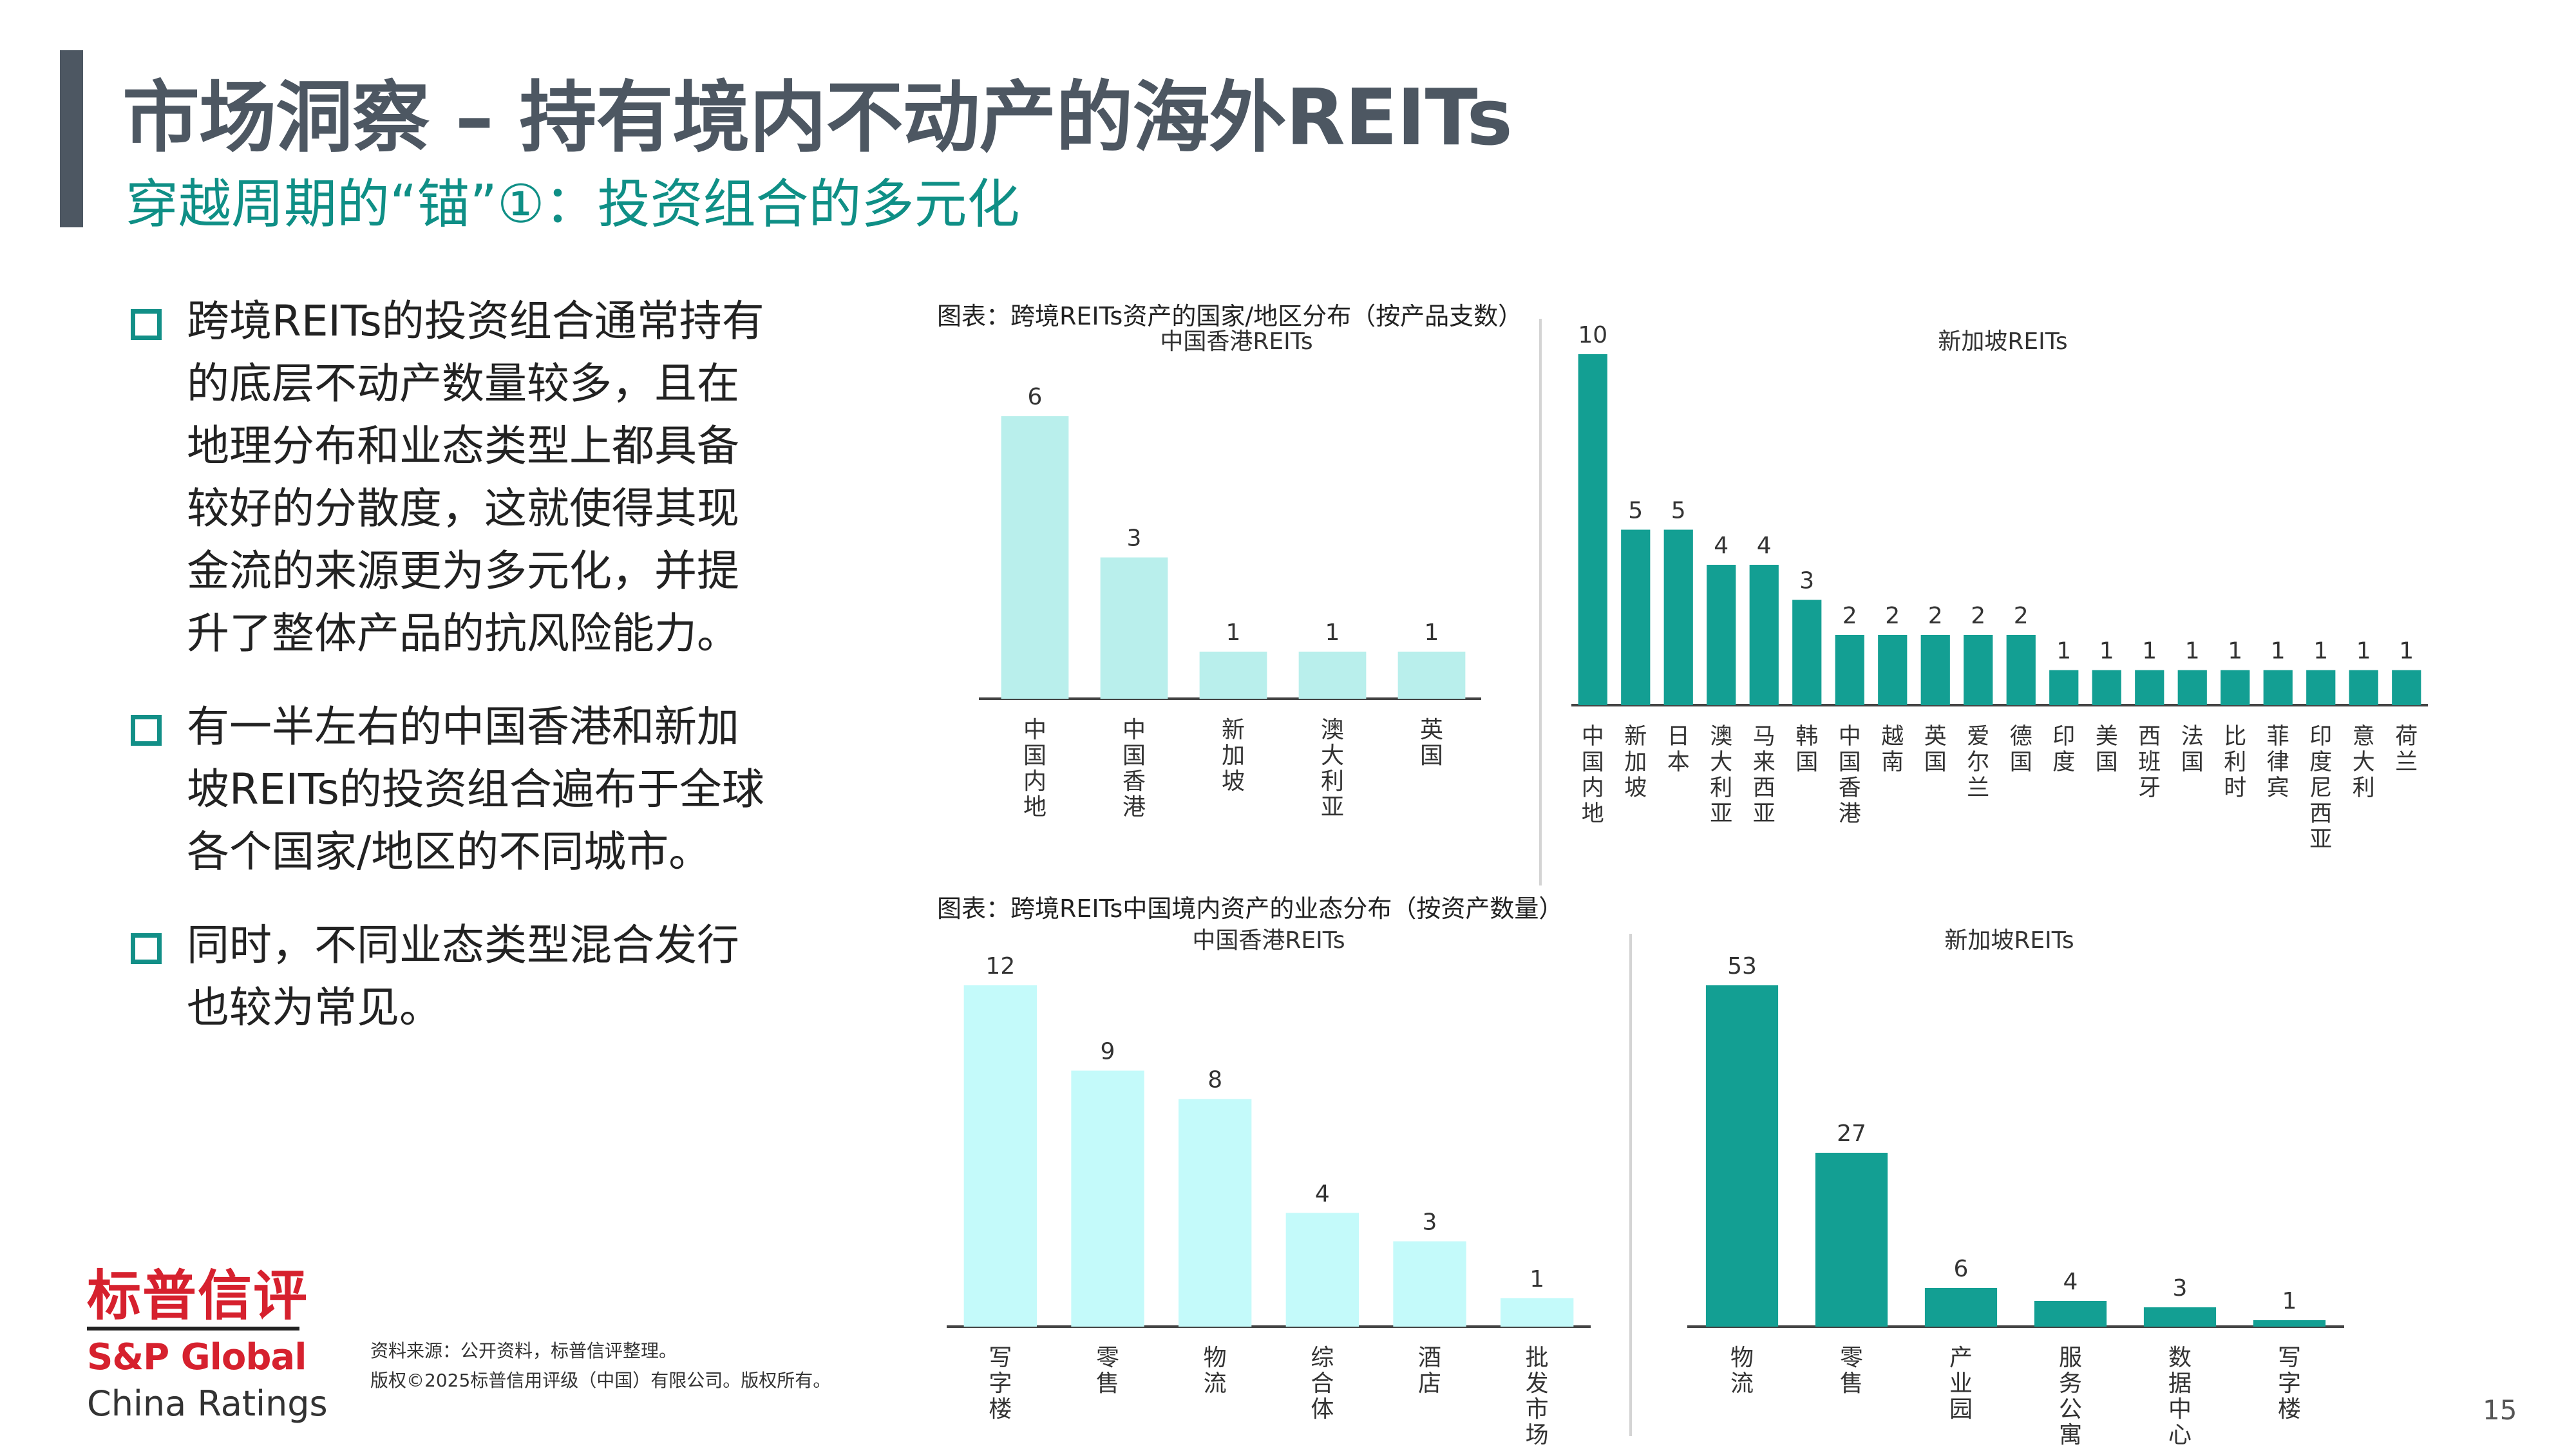 The height and width of the screenshot is (1449, 2576). I want to click on value-label: 12, so click(1000, 967).